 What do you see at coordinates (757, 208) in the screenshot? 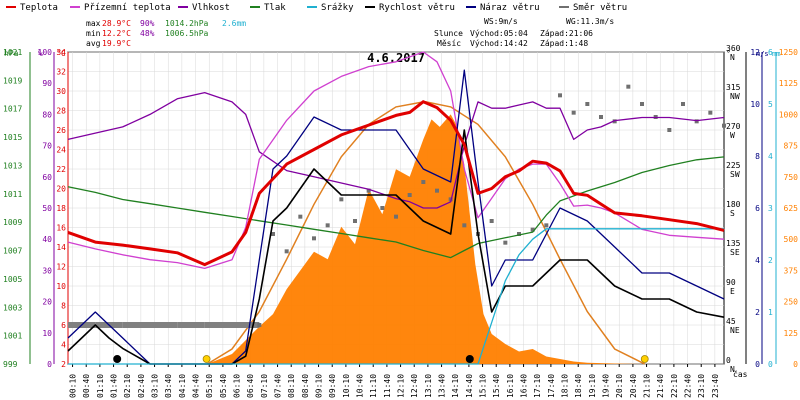
I see `tick-label-ms: 6` at bounding box center [757, 208].